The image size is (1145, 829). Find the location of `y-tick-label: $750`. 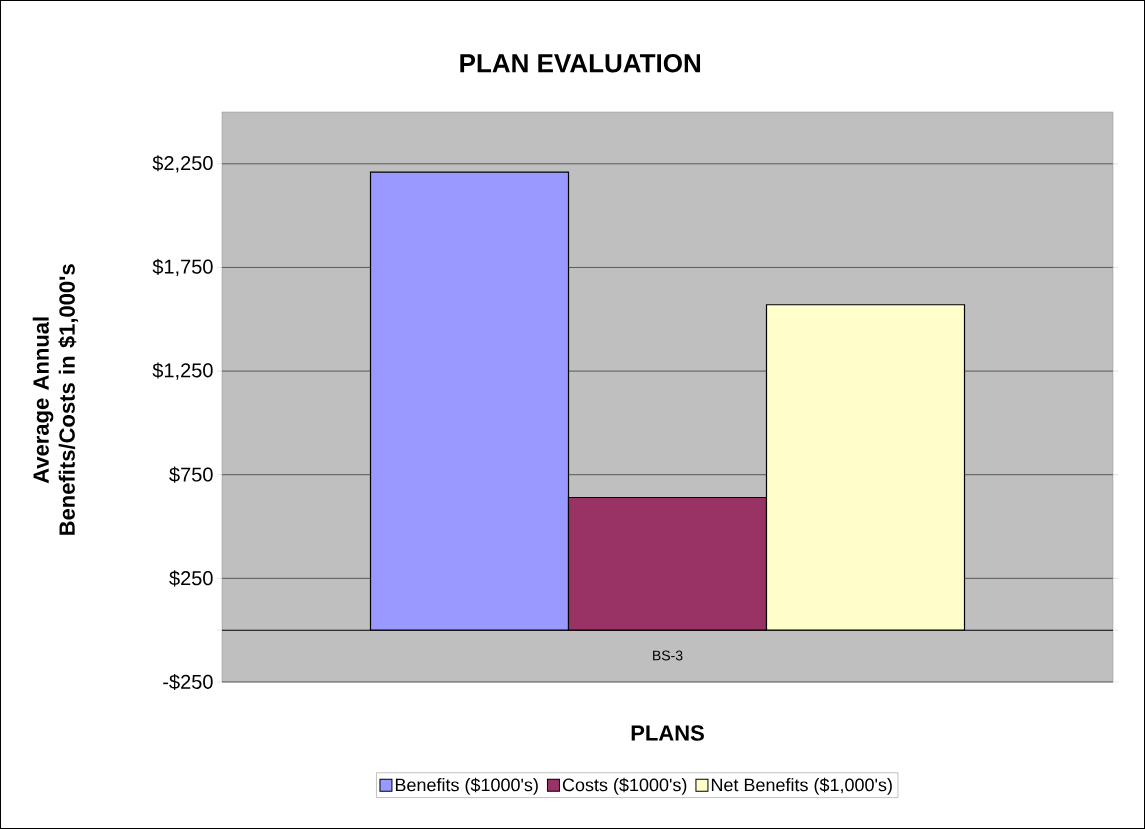

y-tick-label: $750 is located at coordinates (191, 474).